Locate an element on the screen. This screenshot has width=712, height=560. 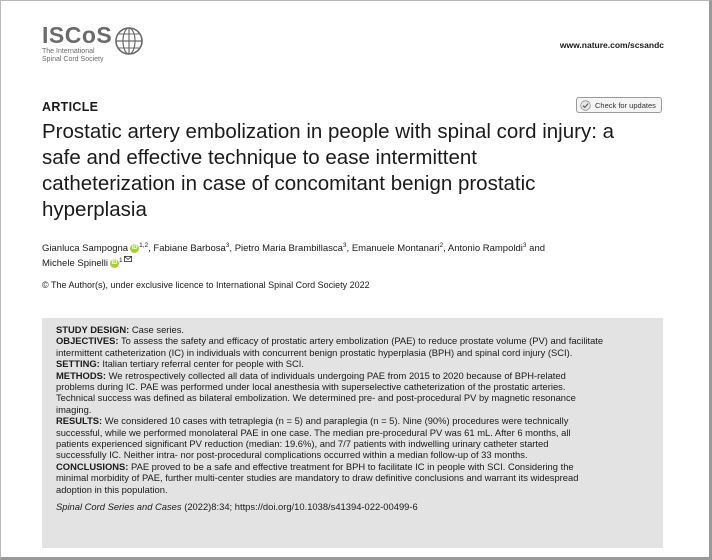
author-name: Michele Spinelli iD 1 is located at coordinates (87, 262).